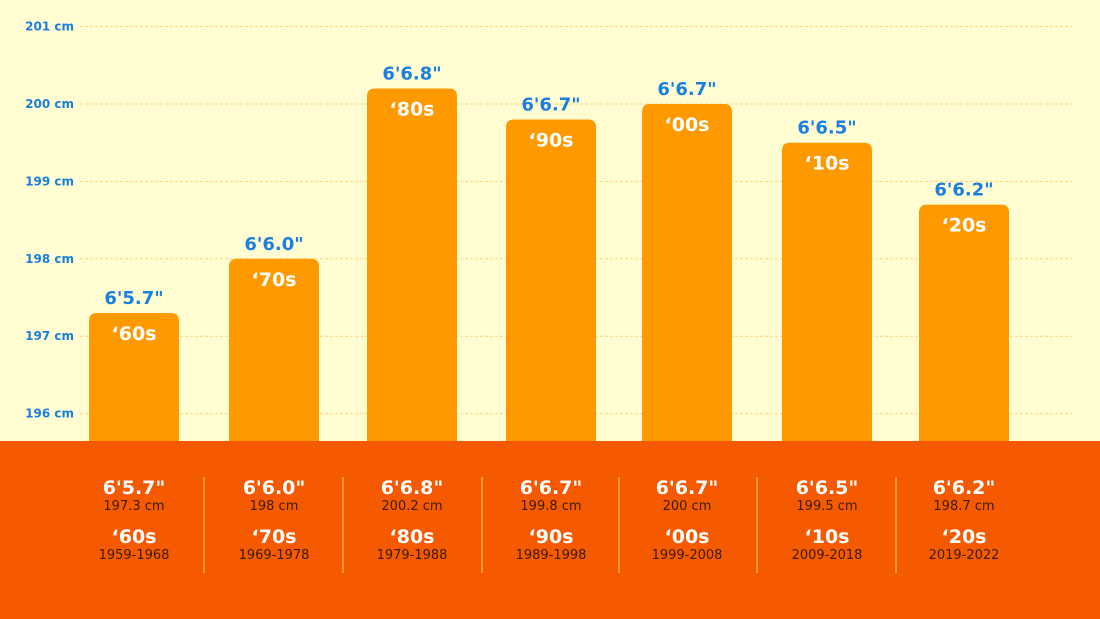 This screenshot has width=1100, height=619. Describe the element at coordinates (49, 414) in the screenshot. I see `y-tick-label: 196 cm` at that location.